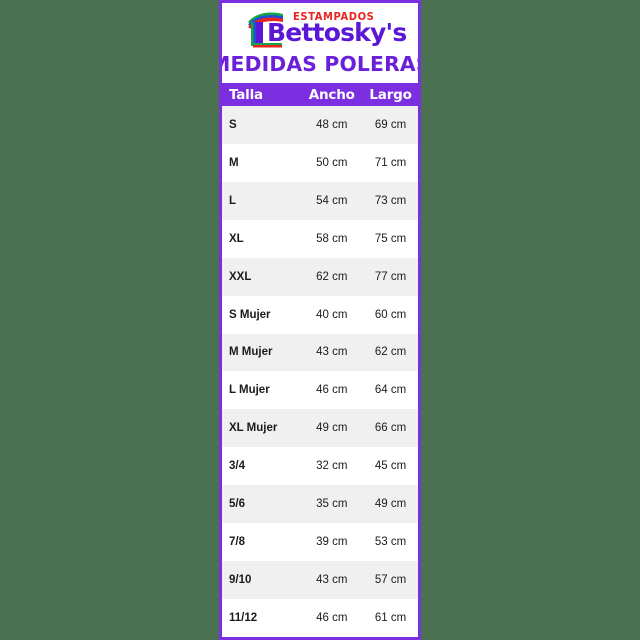  What do you see at coordinates (233, 200) in the screenshot?
I see `cell-talla: L` at bounding box center [233, 200].